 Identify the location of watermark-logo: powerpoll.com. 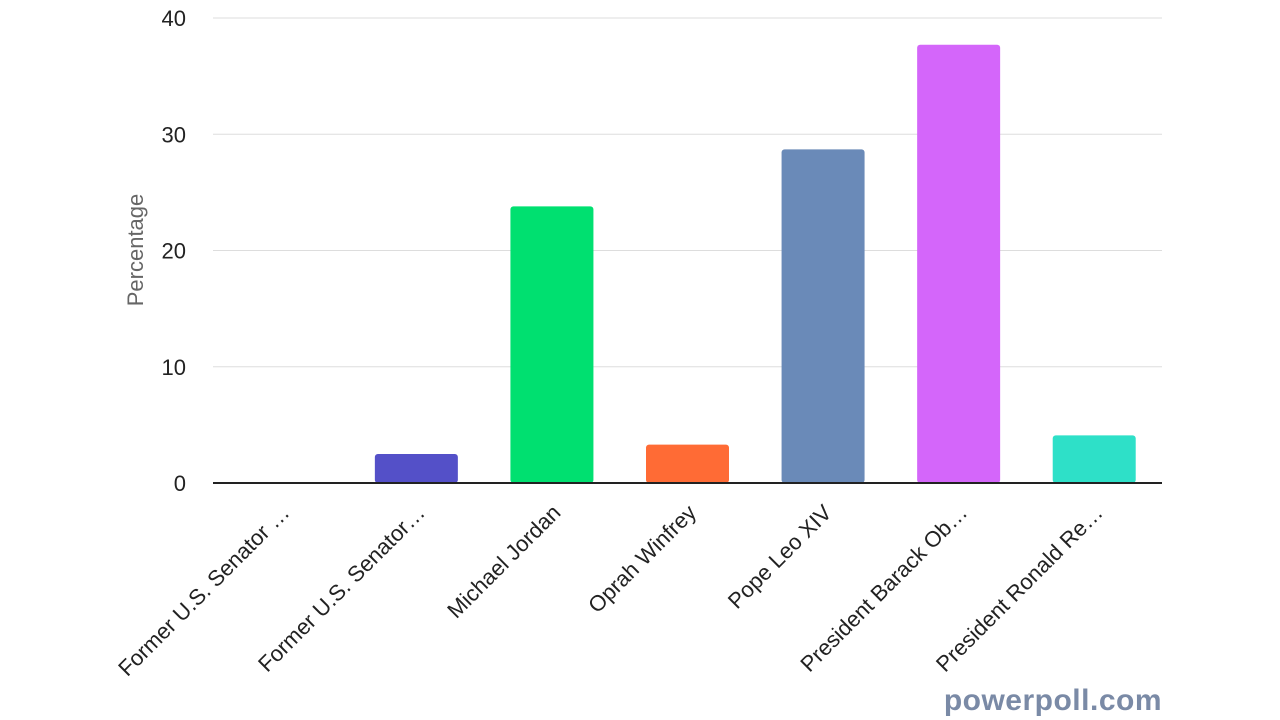
(1052, 700).